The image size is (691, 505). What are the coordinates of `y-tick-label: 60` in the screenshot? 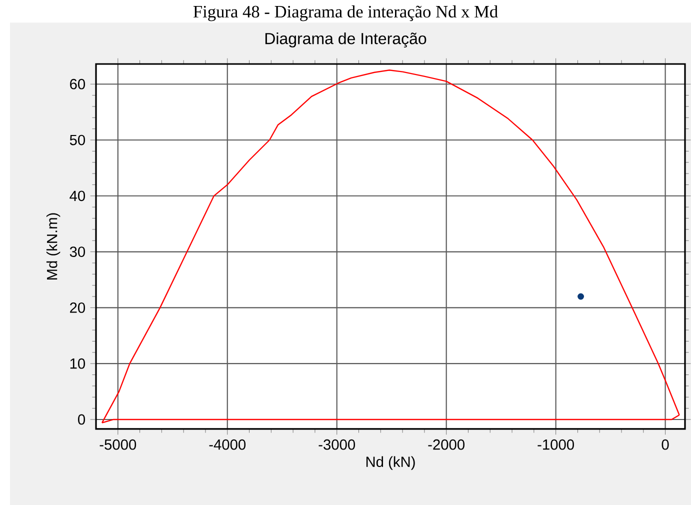 It's located at (78, 84).